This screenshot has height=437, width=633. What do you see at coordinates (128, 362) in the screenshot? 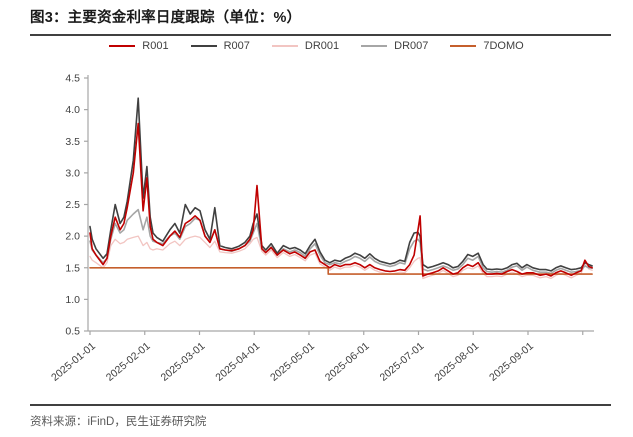
I see `x-tick-label: 2025-02-01` at bounding box center [128, 362].